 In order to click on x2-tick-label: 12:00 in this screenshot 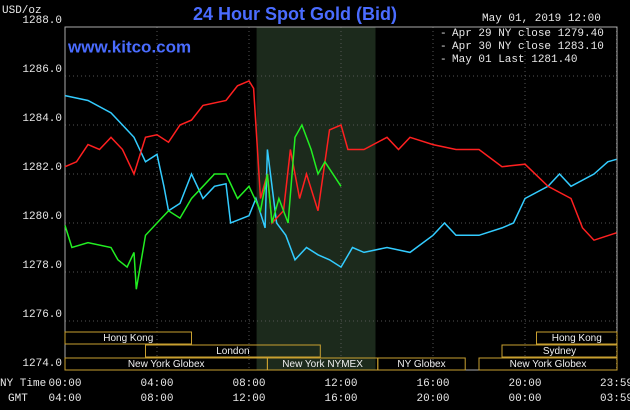, I will do `click(248, 399)`.